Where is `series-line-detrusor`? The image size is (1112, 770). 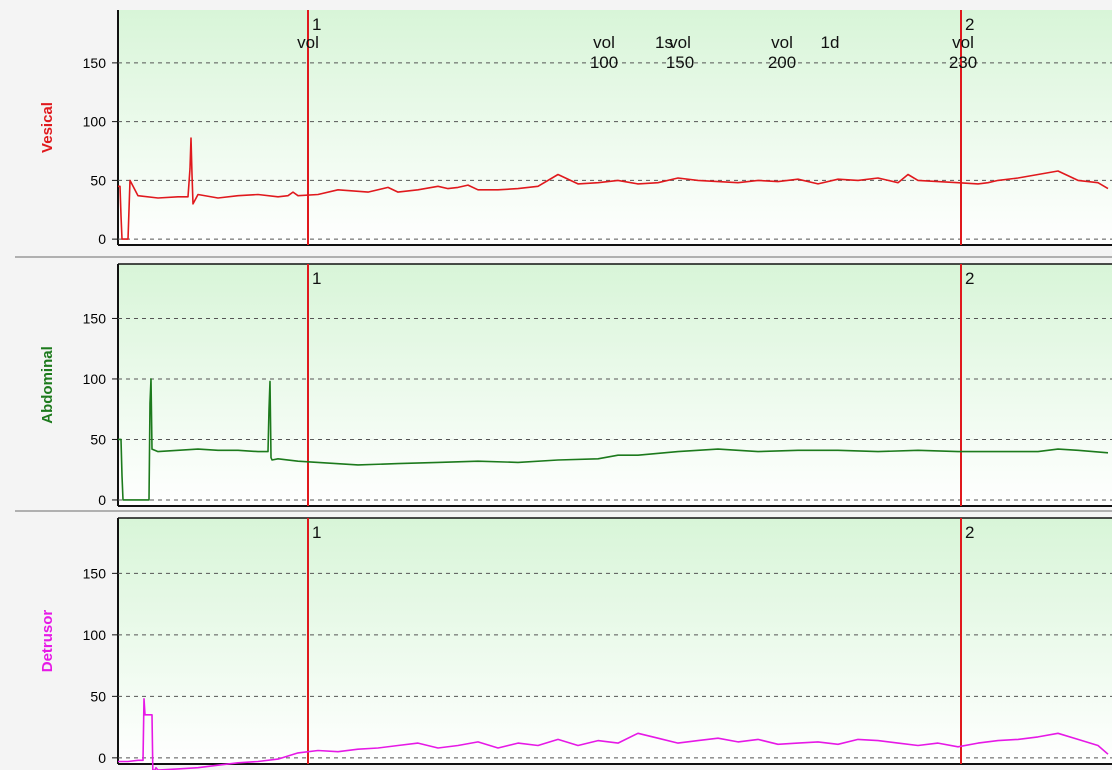 series-line-detrusor is located at coordinates (613, 733).